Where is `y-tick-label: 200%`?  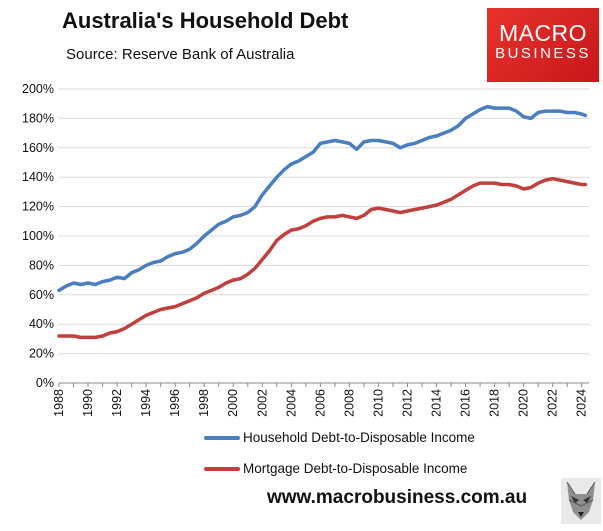
y-tick-label: 200% is located at coordinates (38, 89).